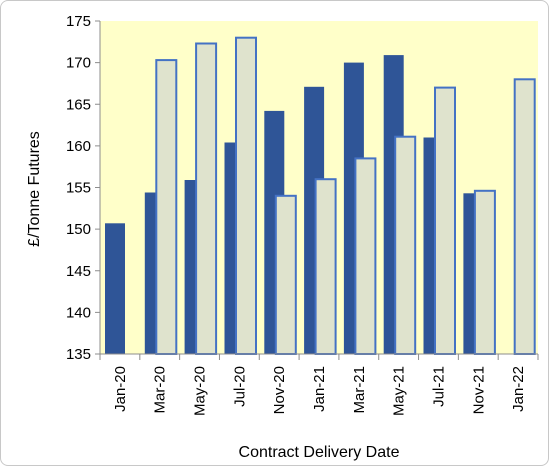 The image size is (549, 466). What do you see at coordinates (78, 146) in the screenshot?
I see `y-tick-label-160: 160` at bounding box center [78, 146].